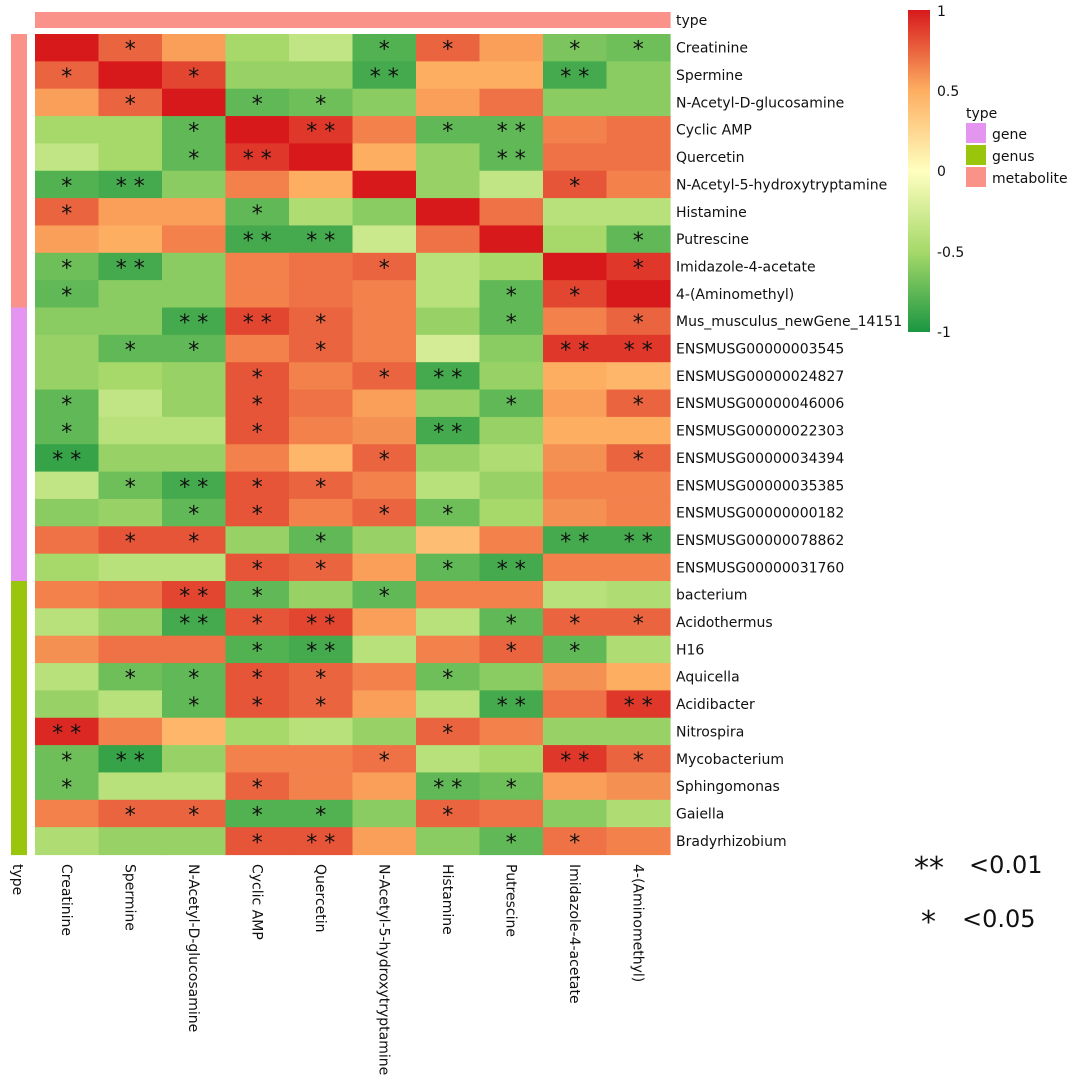 The height and width of the screenshot is (1080, 1080). I want to click on column-label: Quercetin, so click(320, 898).